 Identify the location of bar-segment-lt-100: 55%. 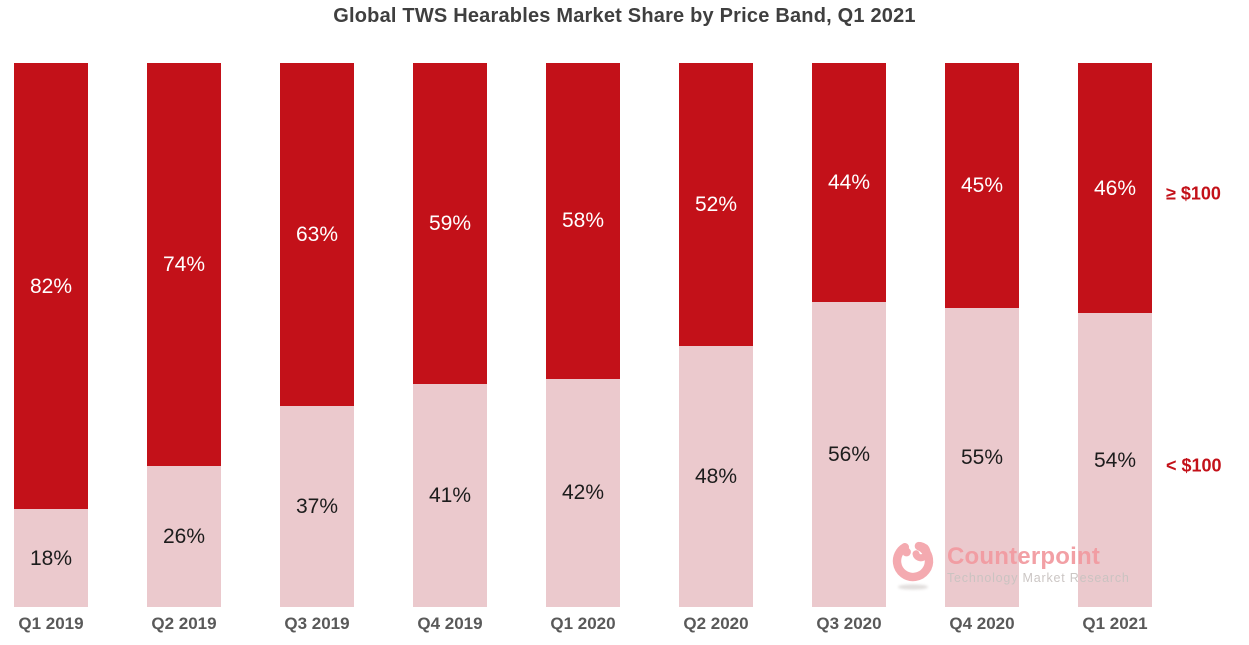
(982, 457).